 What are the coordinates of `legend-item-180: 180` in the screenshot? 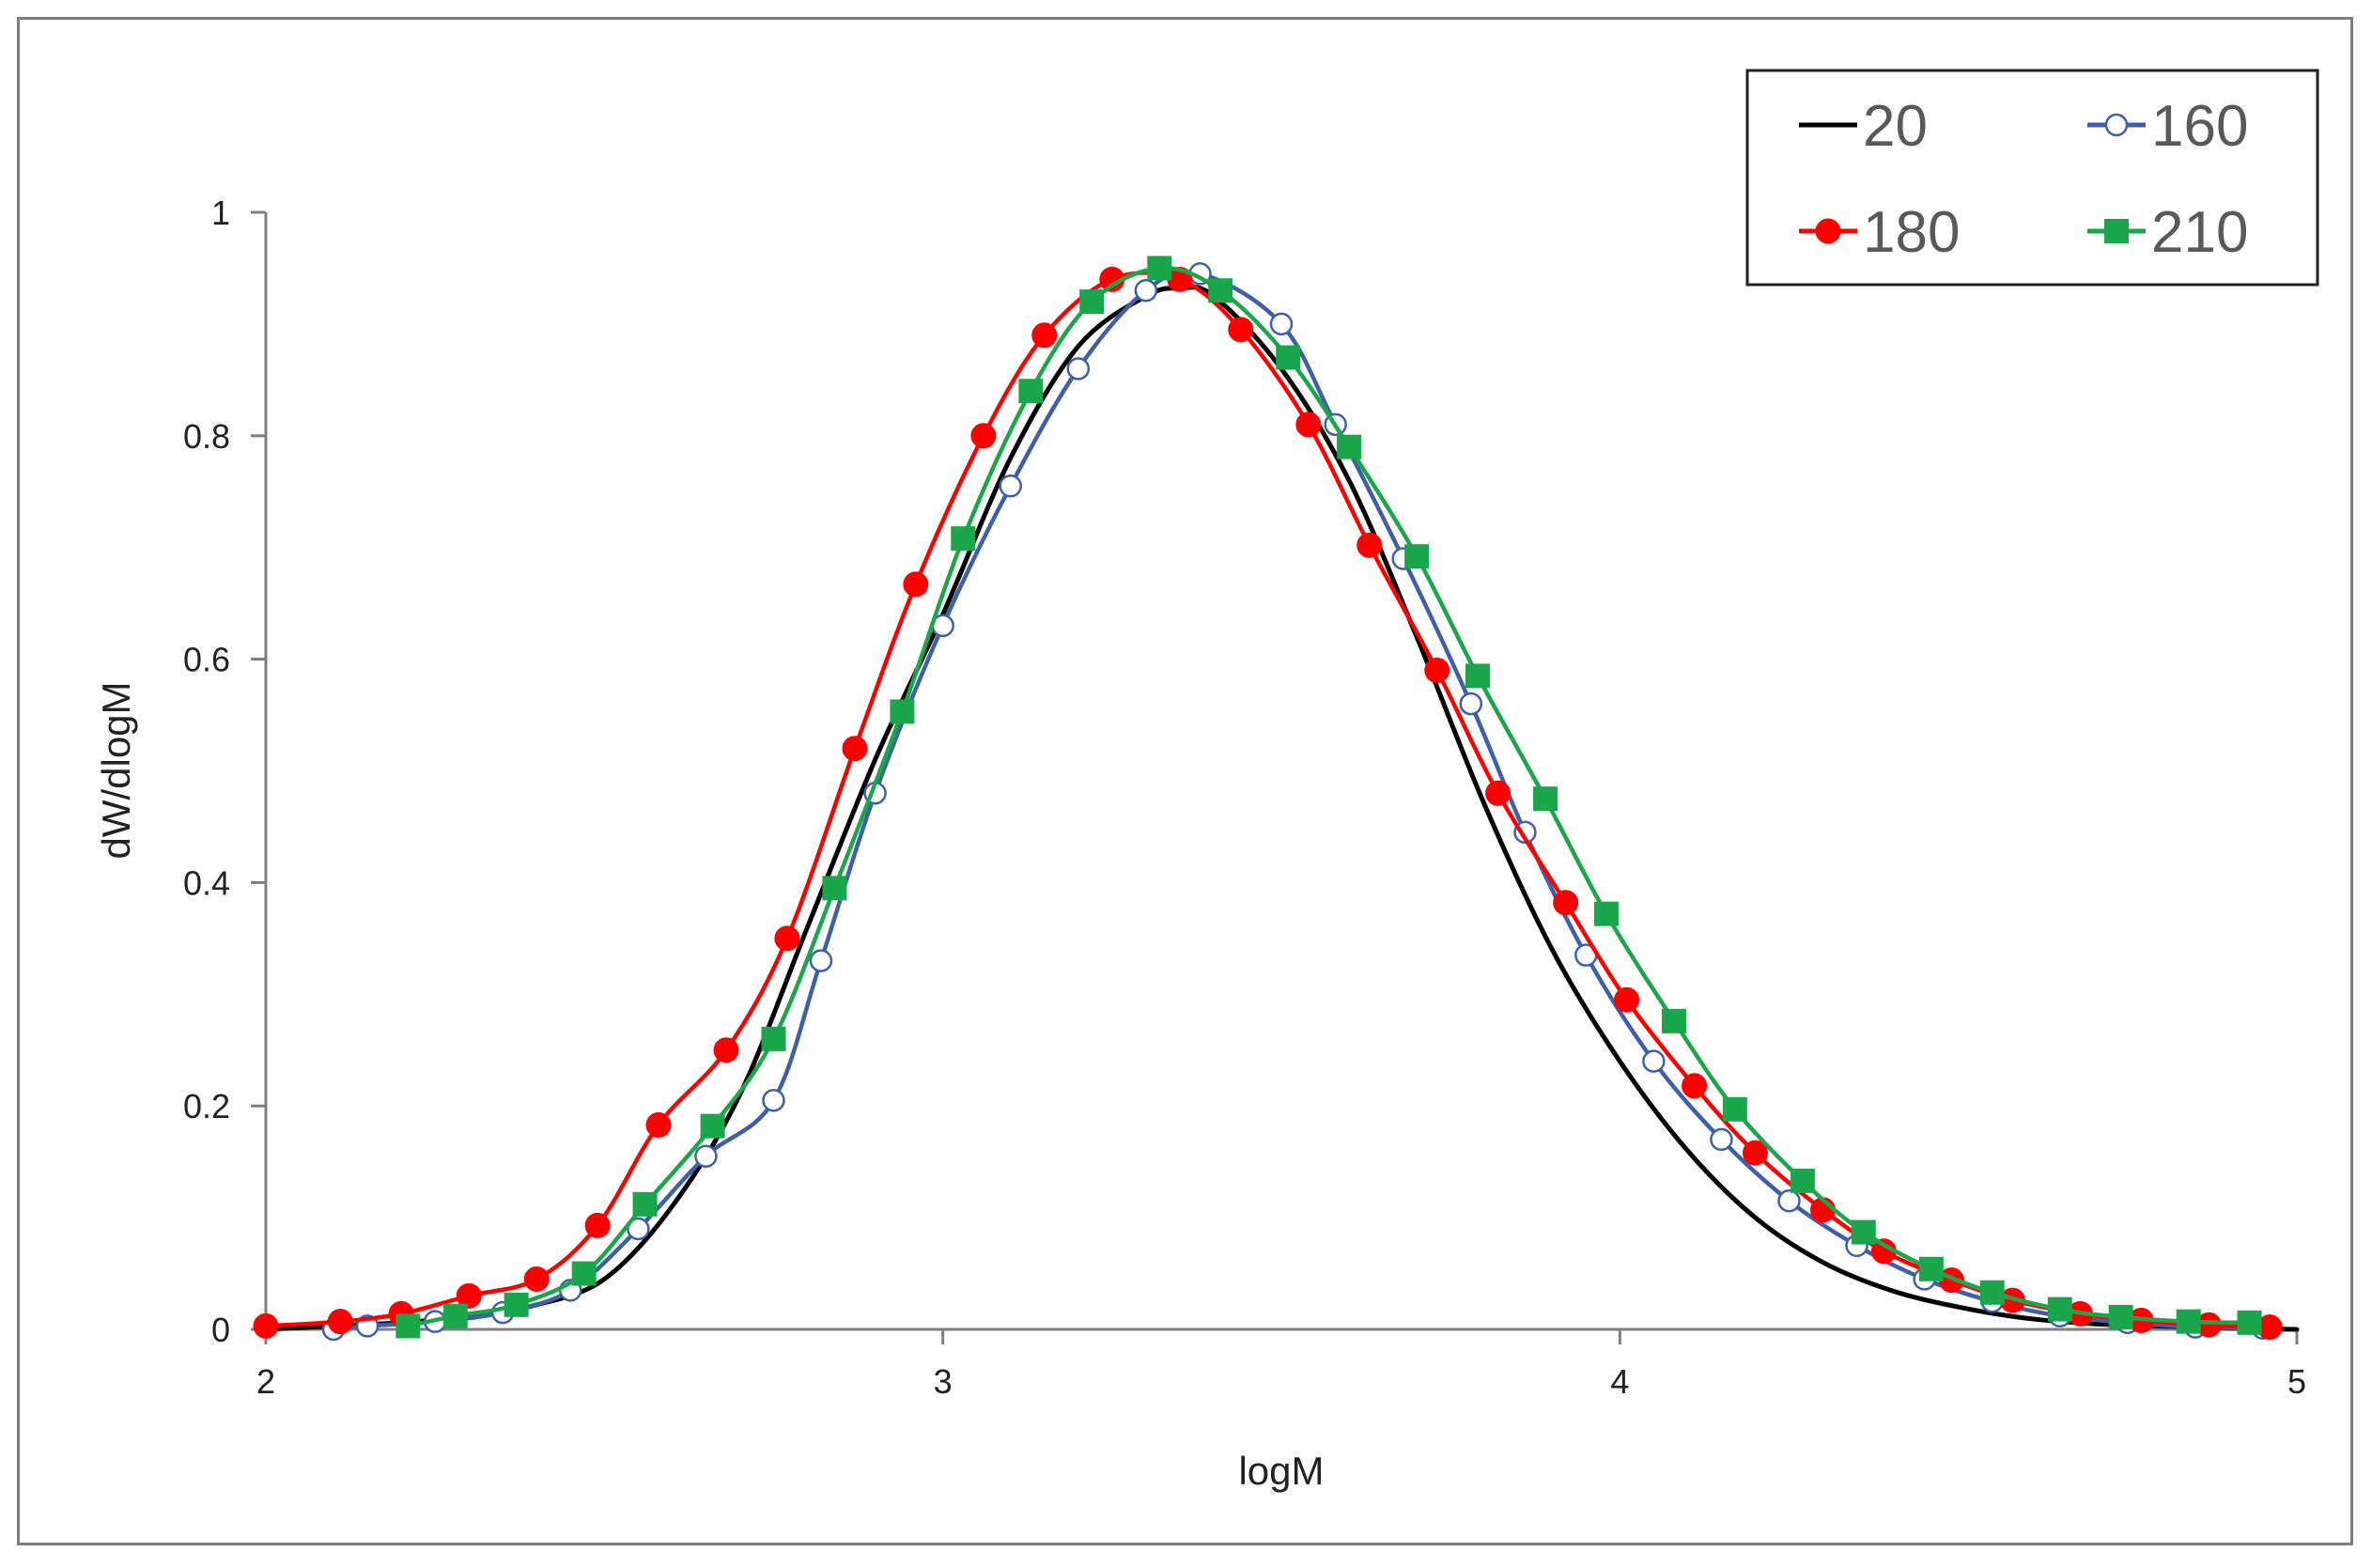 It's located at (1879, 232).